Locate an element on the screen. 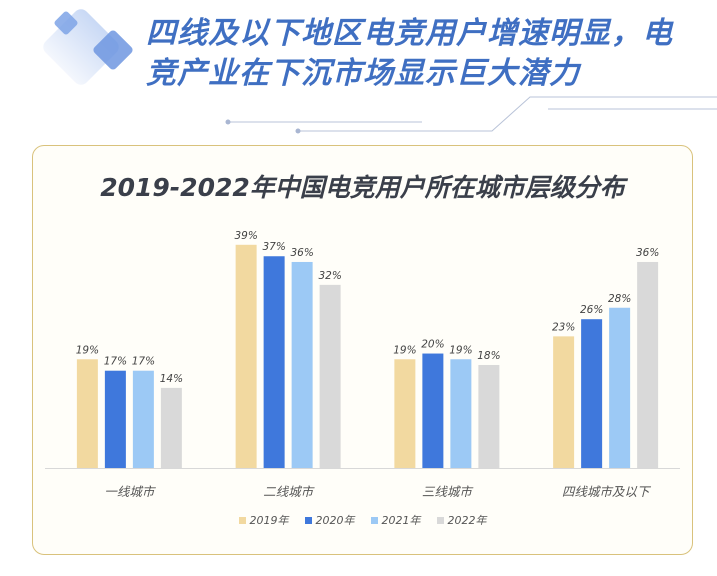  x-tick-label: 四线城市及以下 is located at coordinates (607, 491).